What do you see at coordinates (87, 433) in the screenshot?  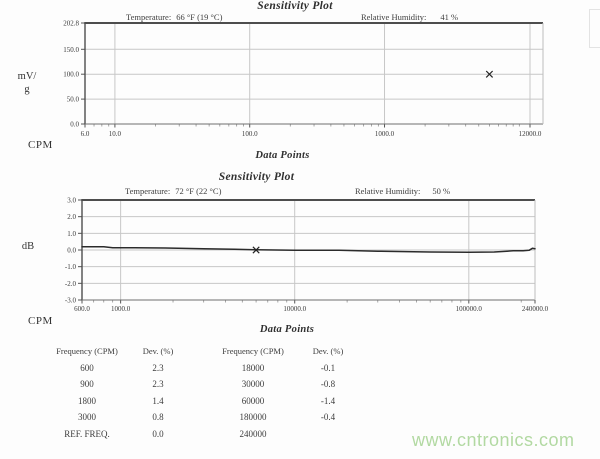 I see `table-cell: REF. FREQ.` at bounding box center [87, 433].